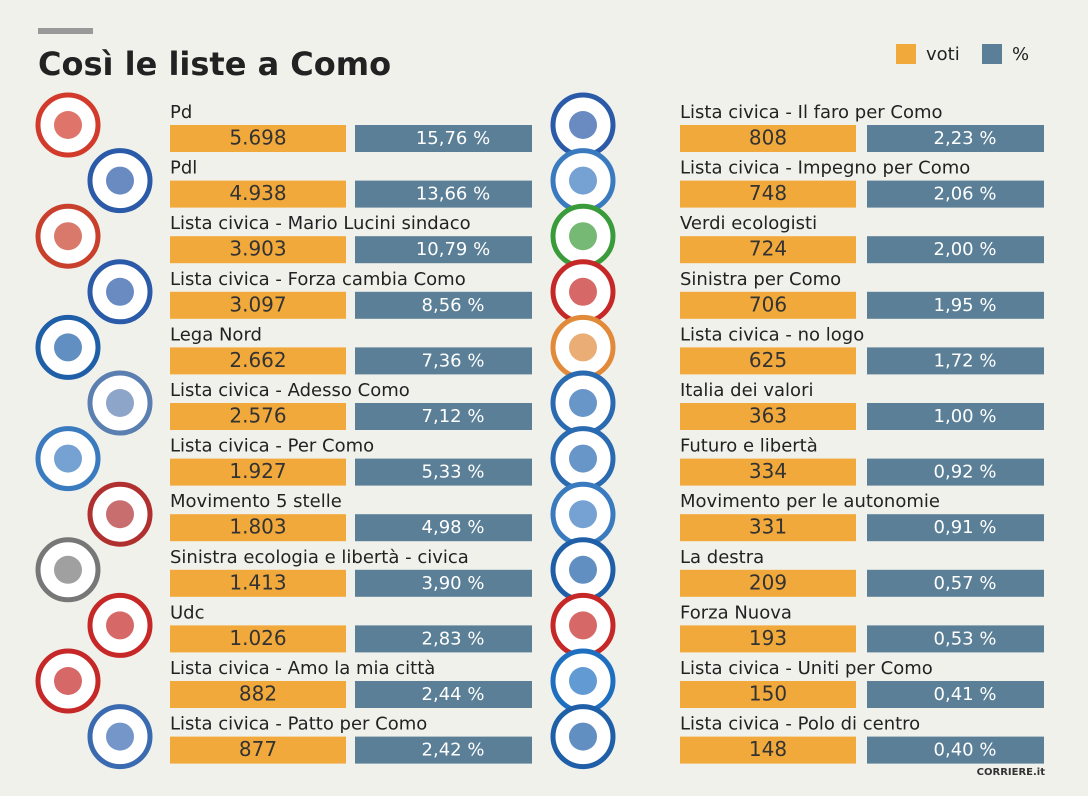 This screenshot has width=1088, height=800. I want to click on party-name: Udc, so click(187, 612).